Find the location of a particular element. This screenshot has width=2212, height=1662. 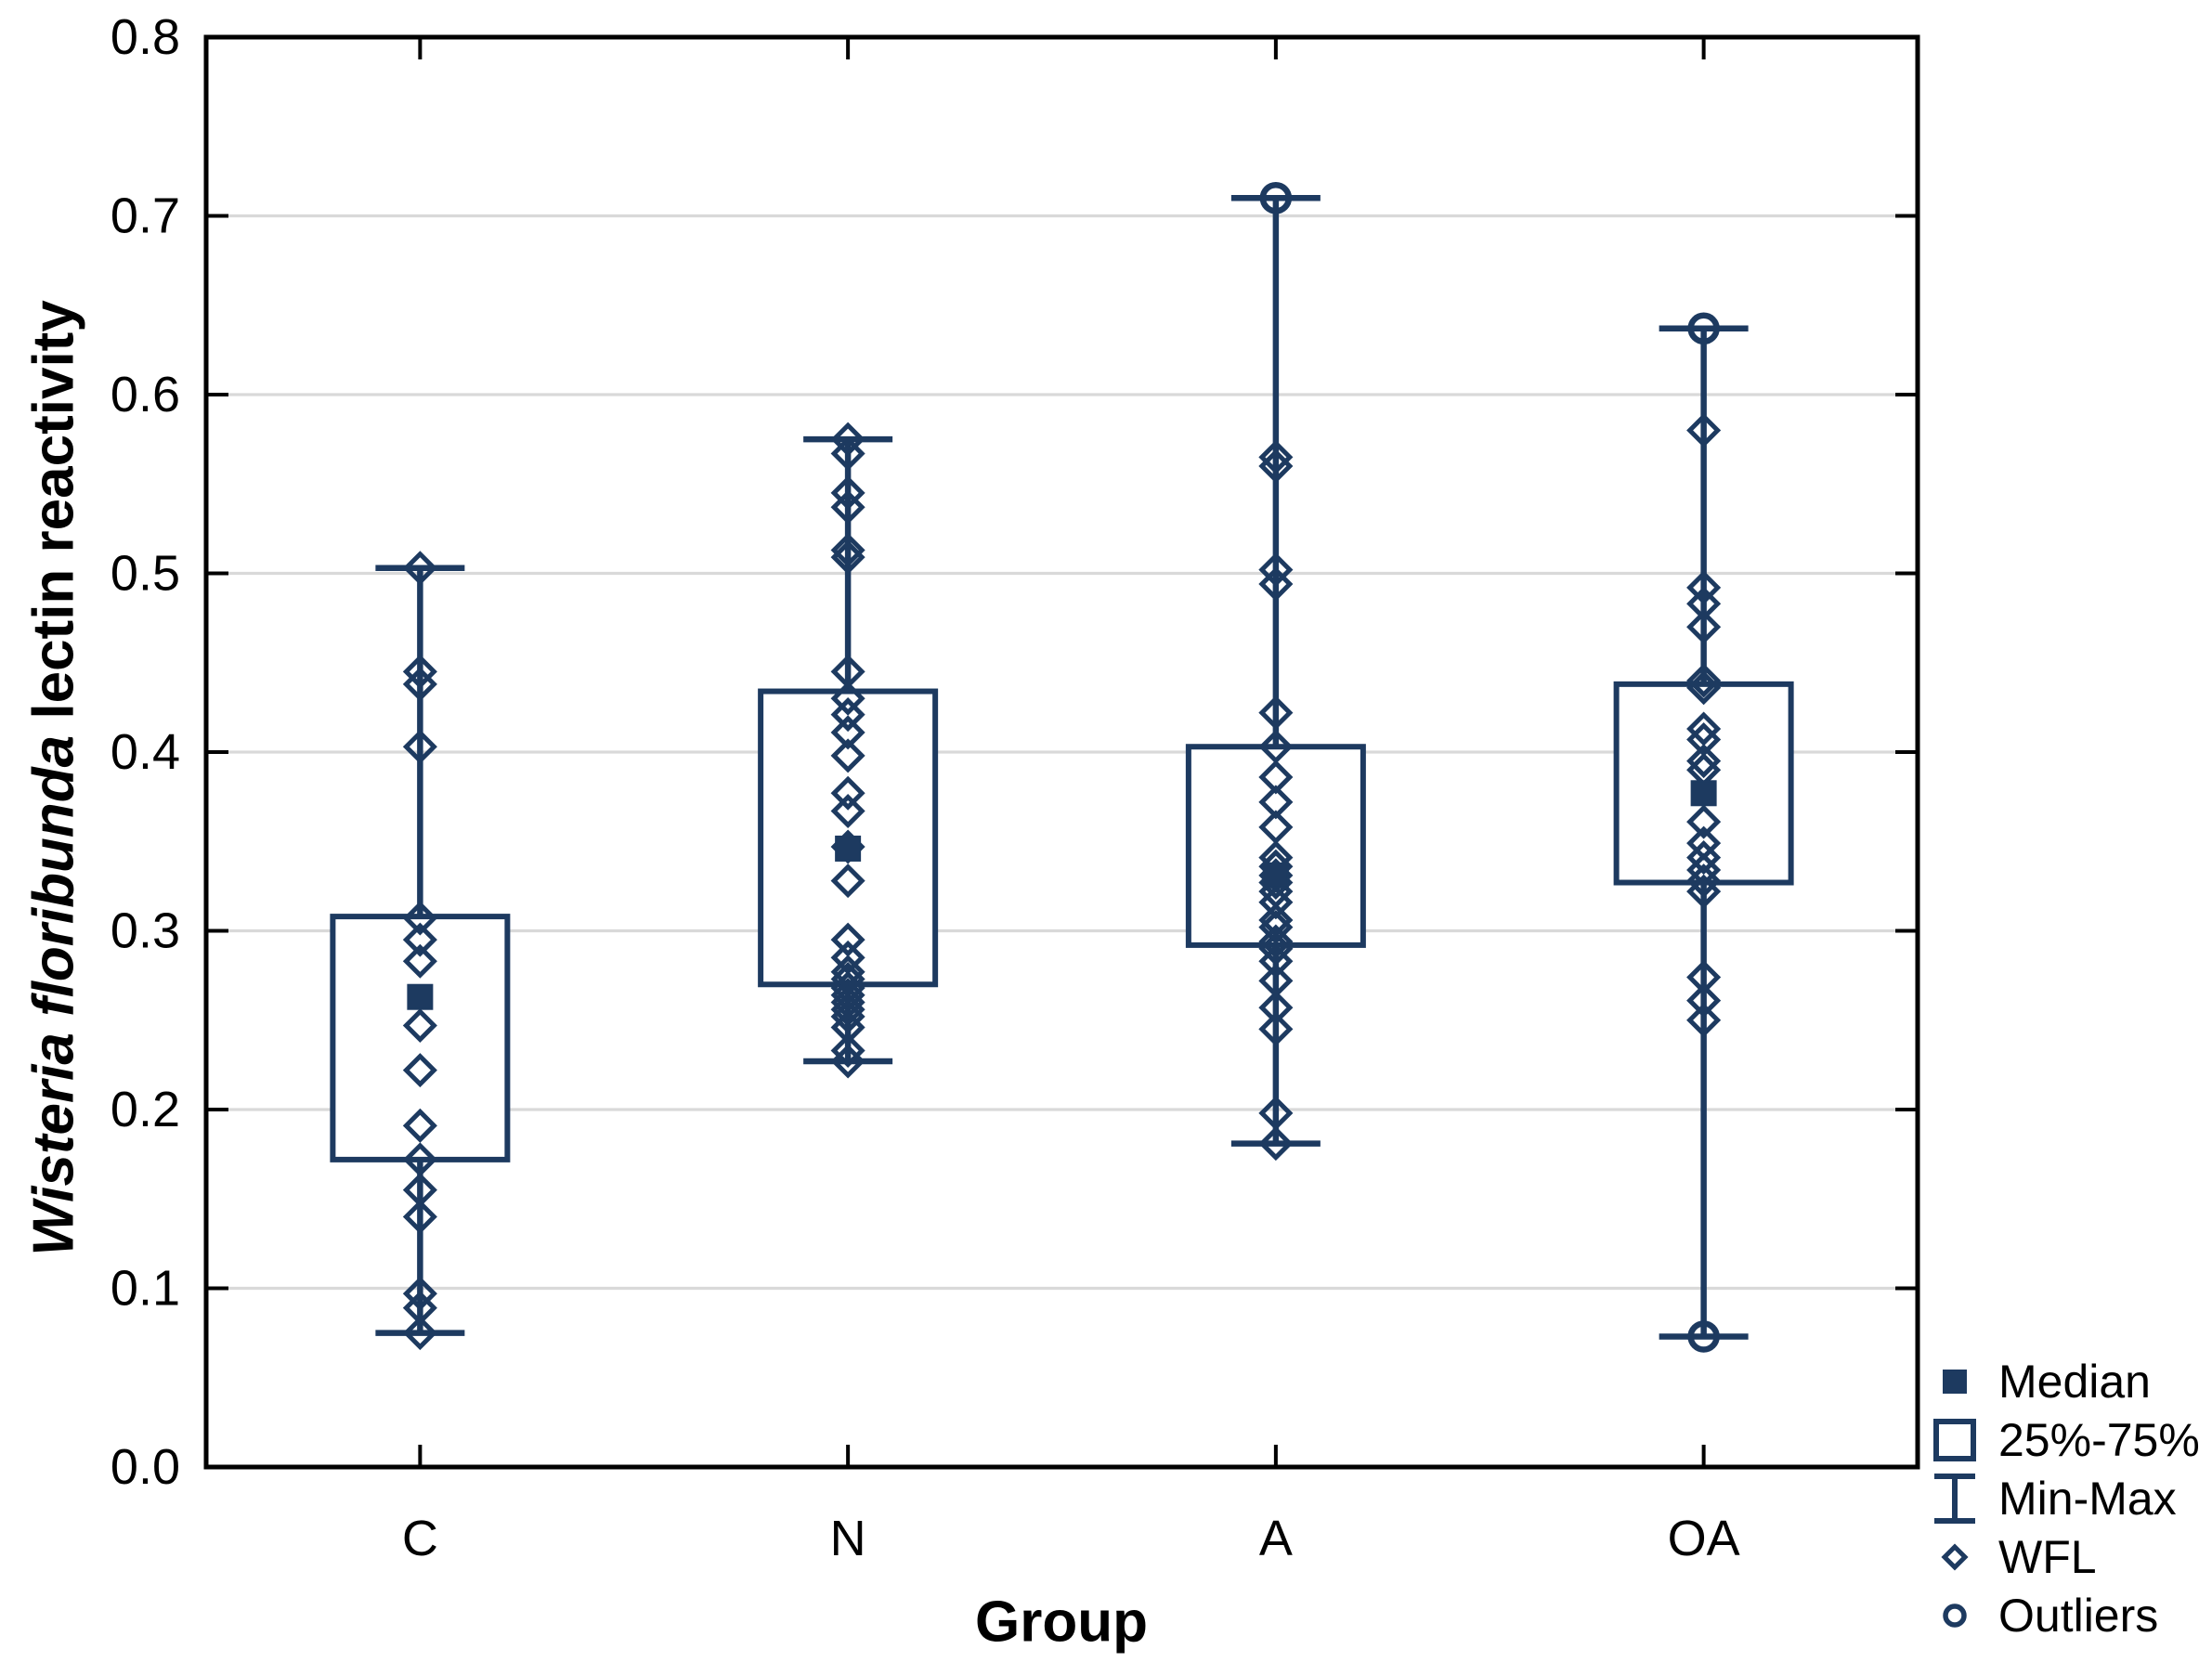

x-group-label: N is located at coordinates (848, 1538).